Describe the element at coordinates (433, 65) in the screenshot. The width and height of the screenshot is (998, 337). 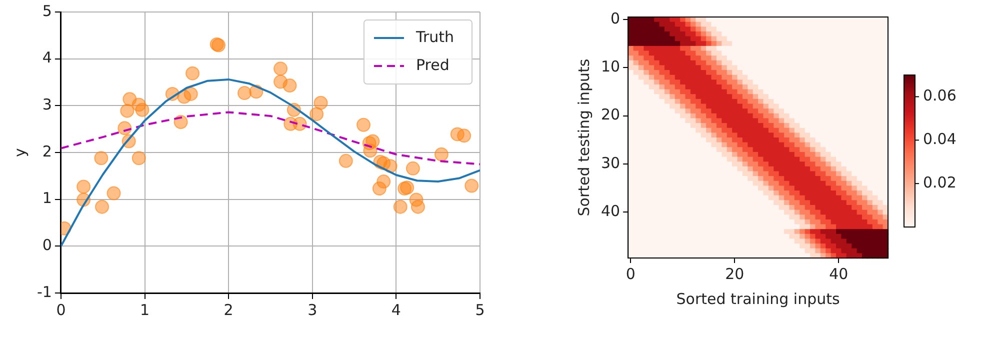
I see `legend-label: Pred` at that location.